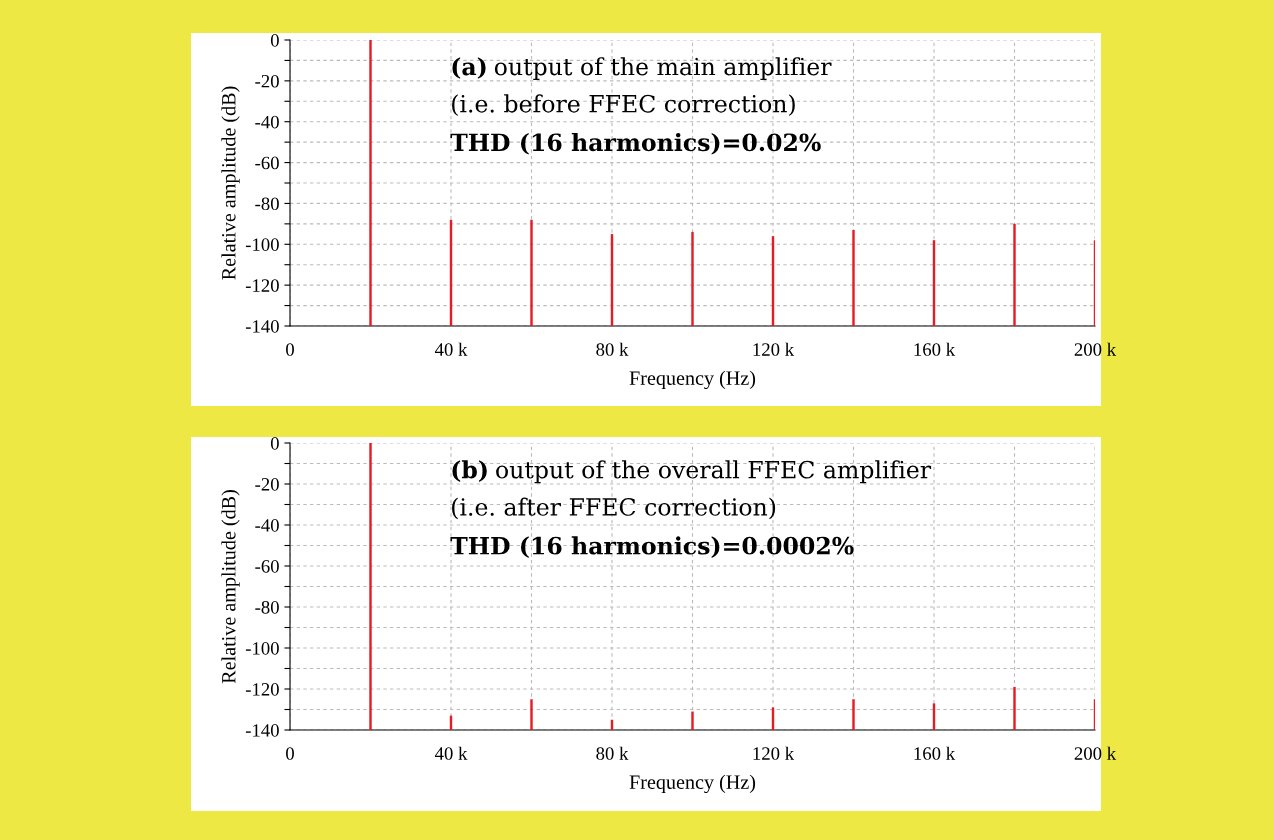 The image size is (1274, 840). Describe the element at coordinates (663, 69) in the screenshot. I see `annotation: output of the main amplifier` at that location.